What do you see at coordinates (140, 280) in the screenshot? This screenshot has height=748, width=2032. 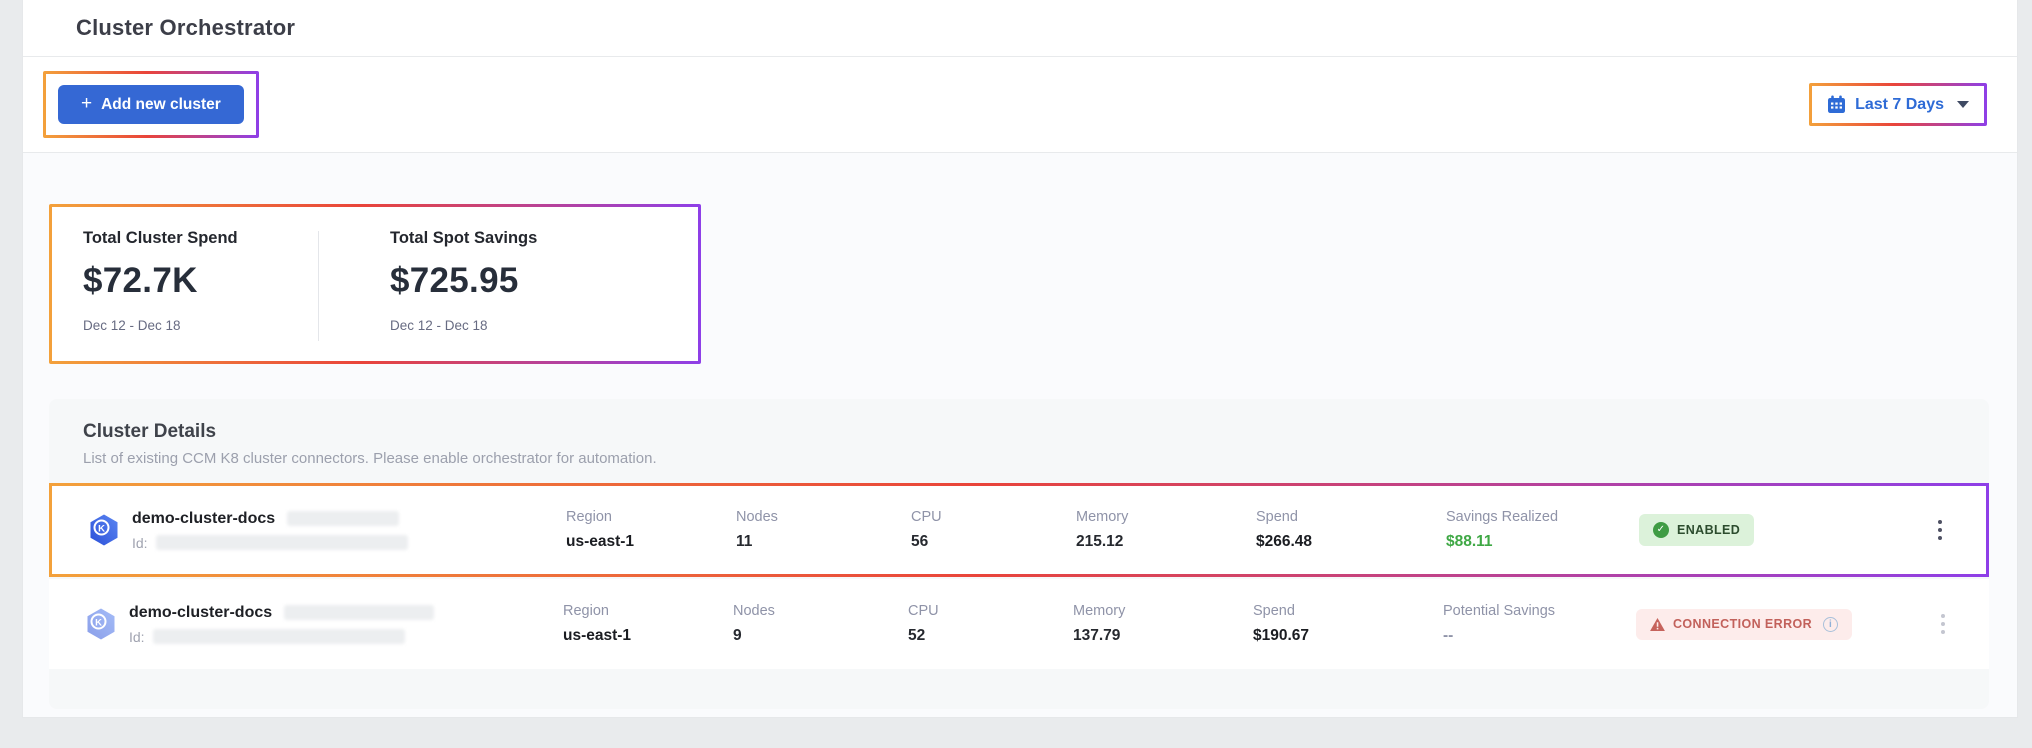 I see `stat-value: $72.7K` at bounding box center [140, 280].